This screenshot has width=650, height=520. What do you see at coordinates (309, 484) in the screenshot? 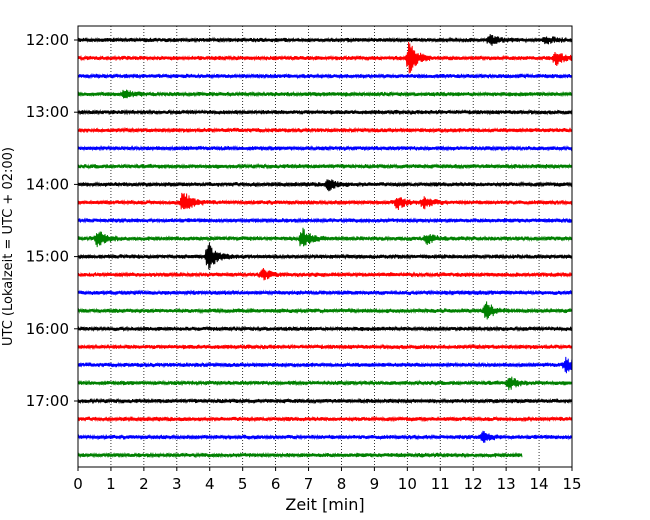
I see `x-tick-label: 7` at bounding box center [309, 484].